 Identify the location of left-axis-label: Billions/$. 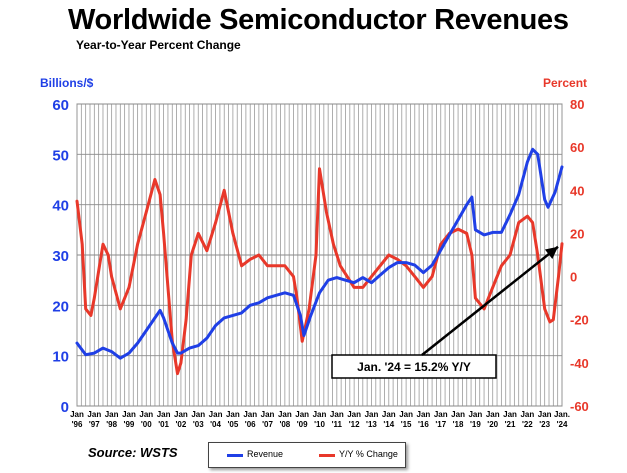
(67, 83).